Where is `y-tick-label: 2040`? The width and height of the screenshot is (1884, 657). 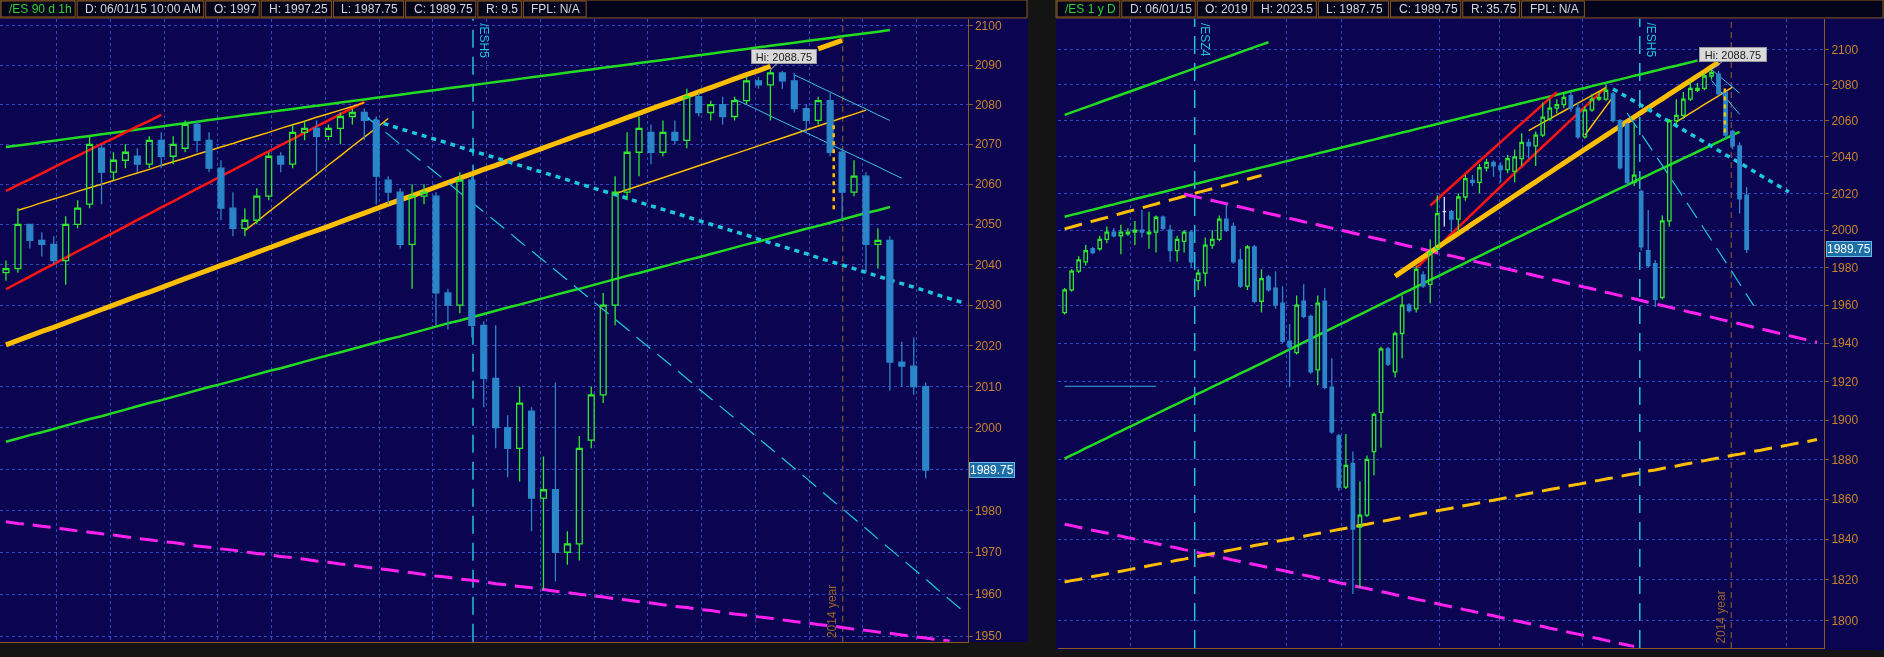 y-tick-label: 2040 is located at coordinates (1845, 157).